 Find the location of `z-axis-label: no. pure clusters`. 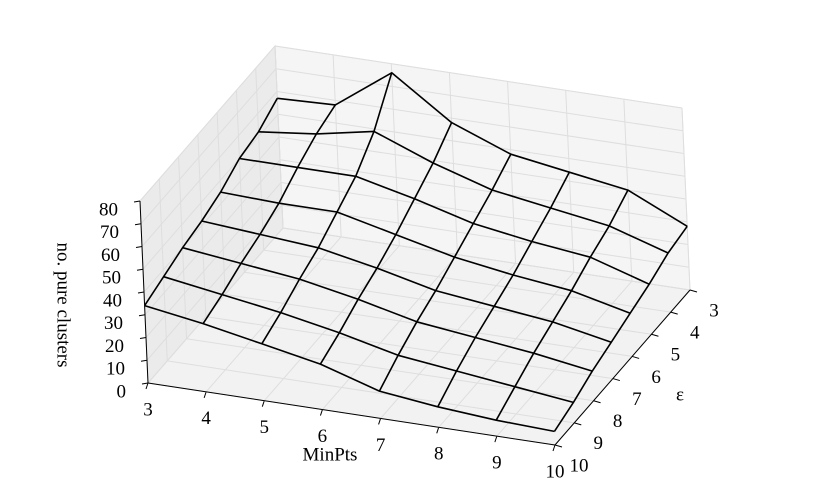

z-axis-label: no. pure clusters is located at coordinates (63, 304).